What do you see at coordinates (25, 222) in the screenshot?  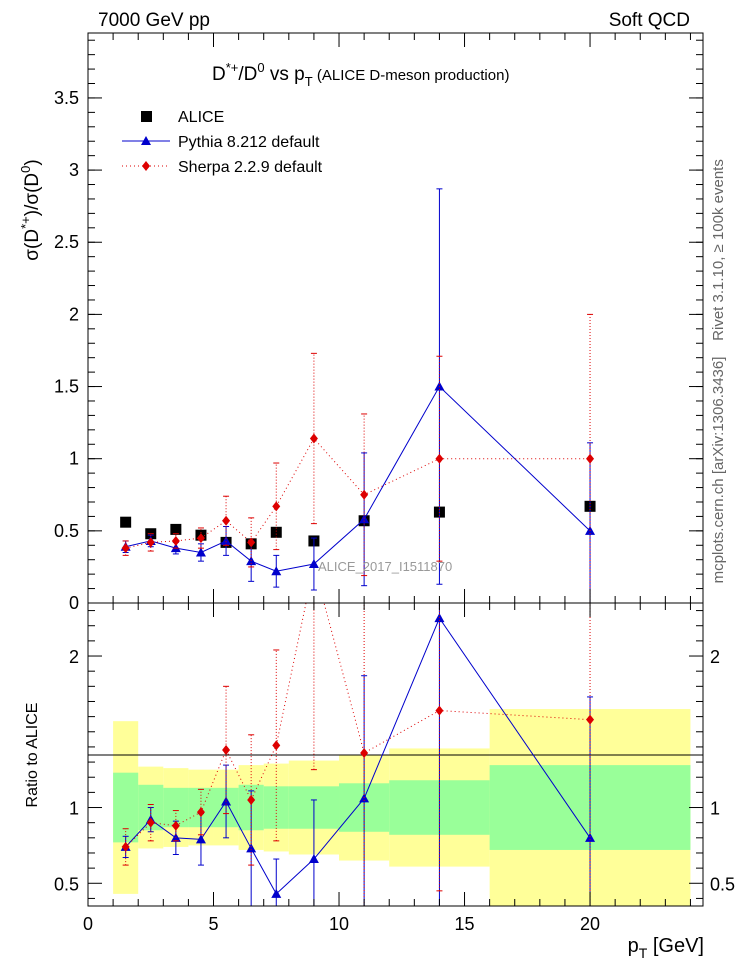 I see `ylabel-a-sup: *+` at bounding box center [25, 222].